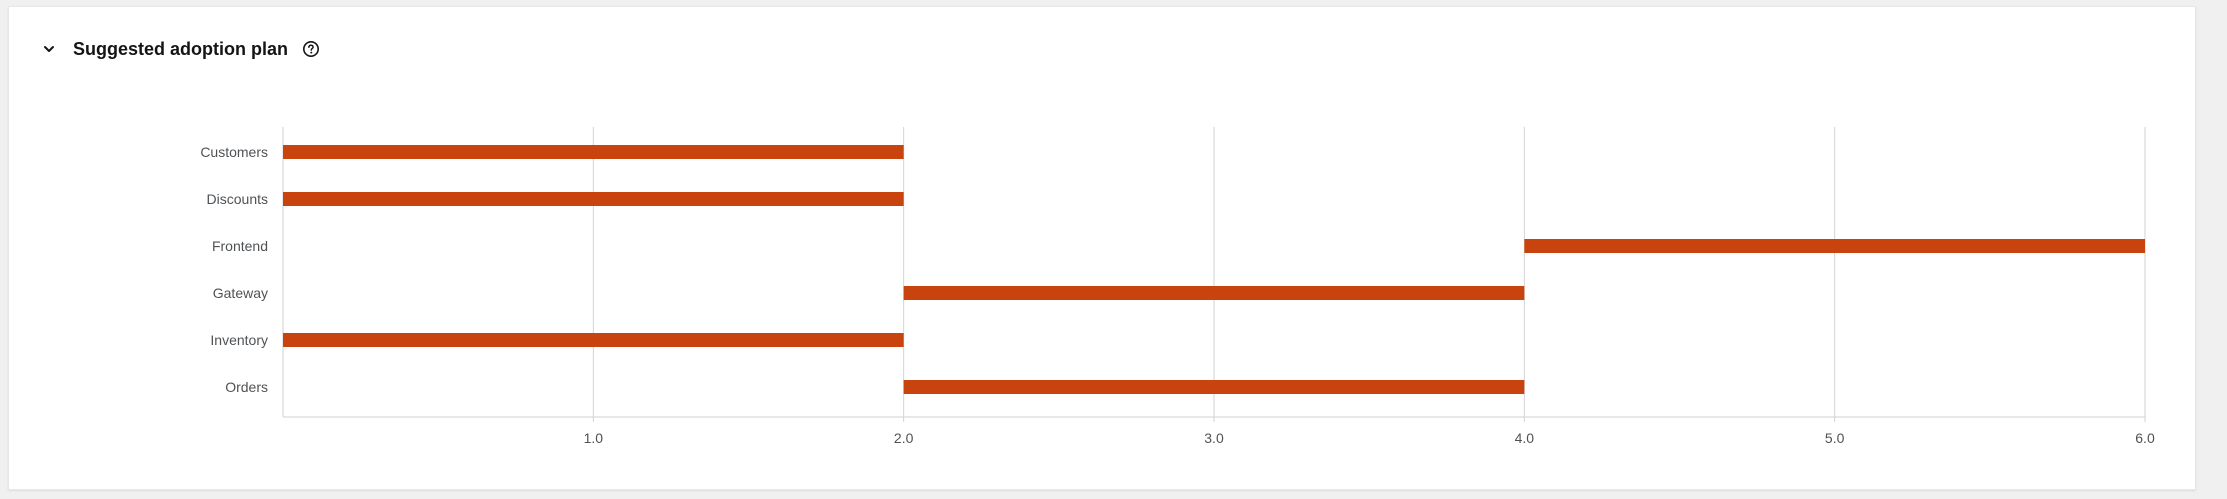  Describe the element at coordinates (1214, 438) in the screenshot. I see `x-tick-label: 3.0` at that location.